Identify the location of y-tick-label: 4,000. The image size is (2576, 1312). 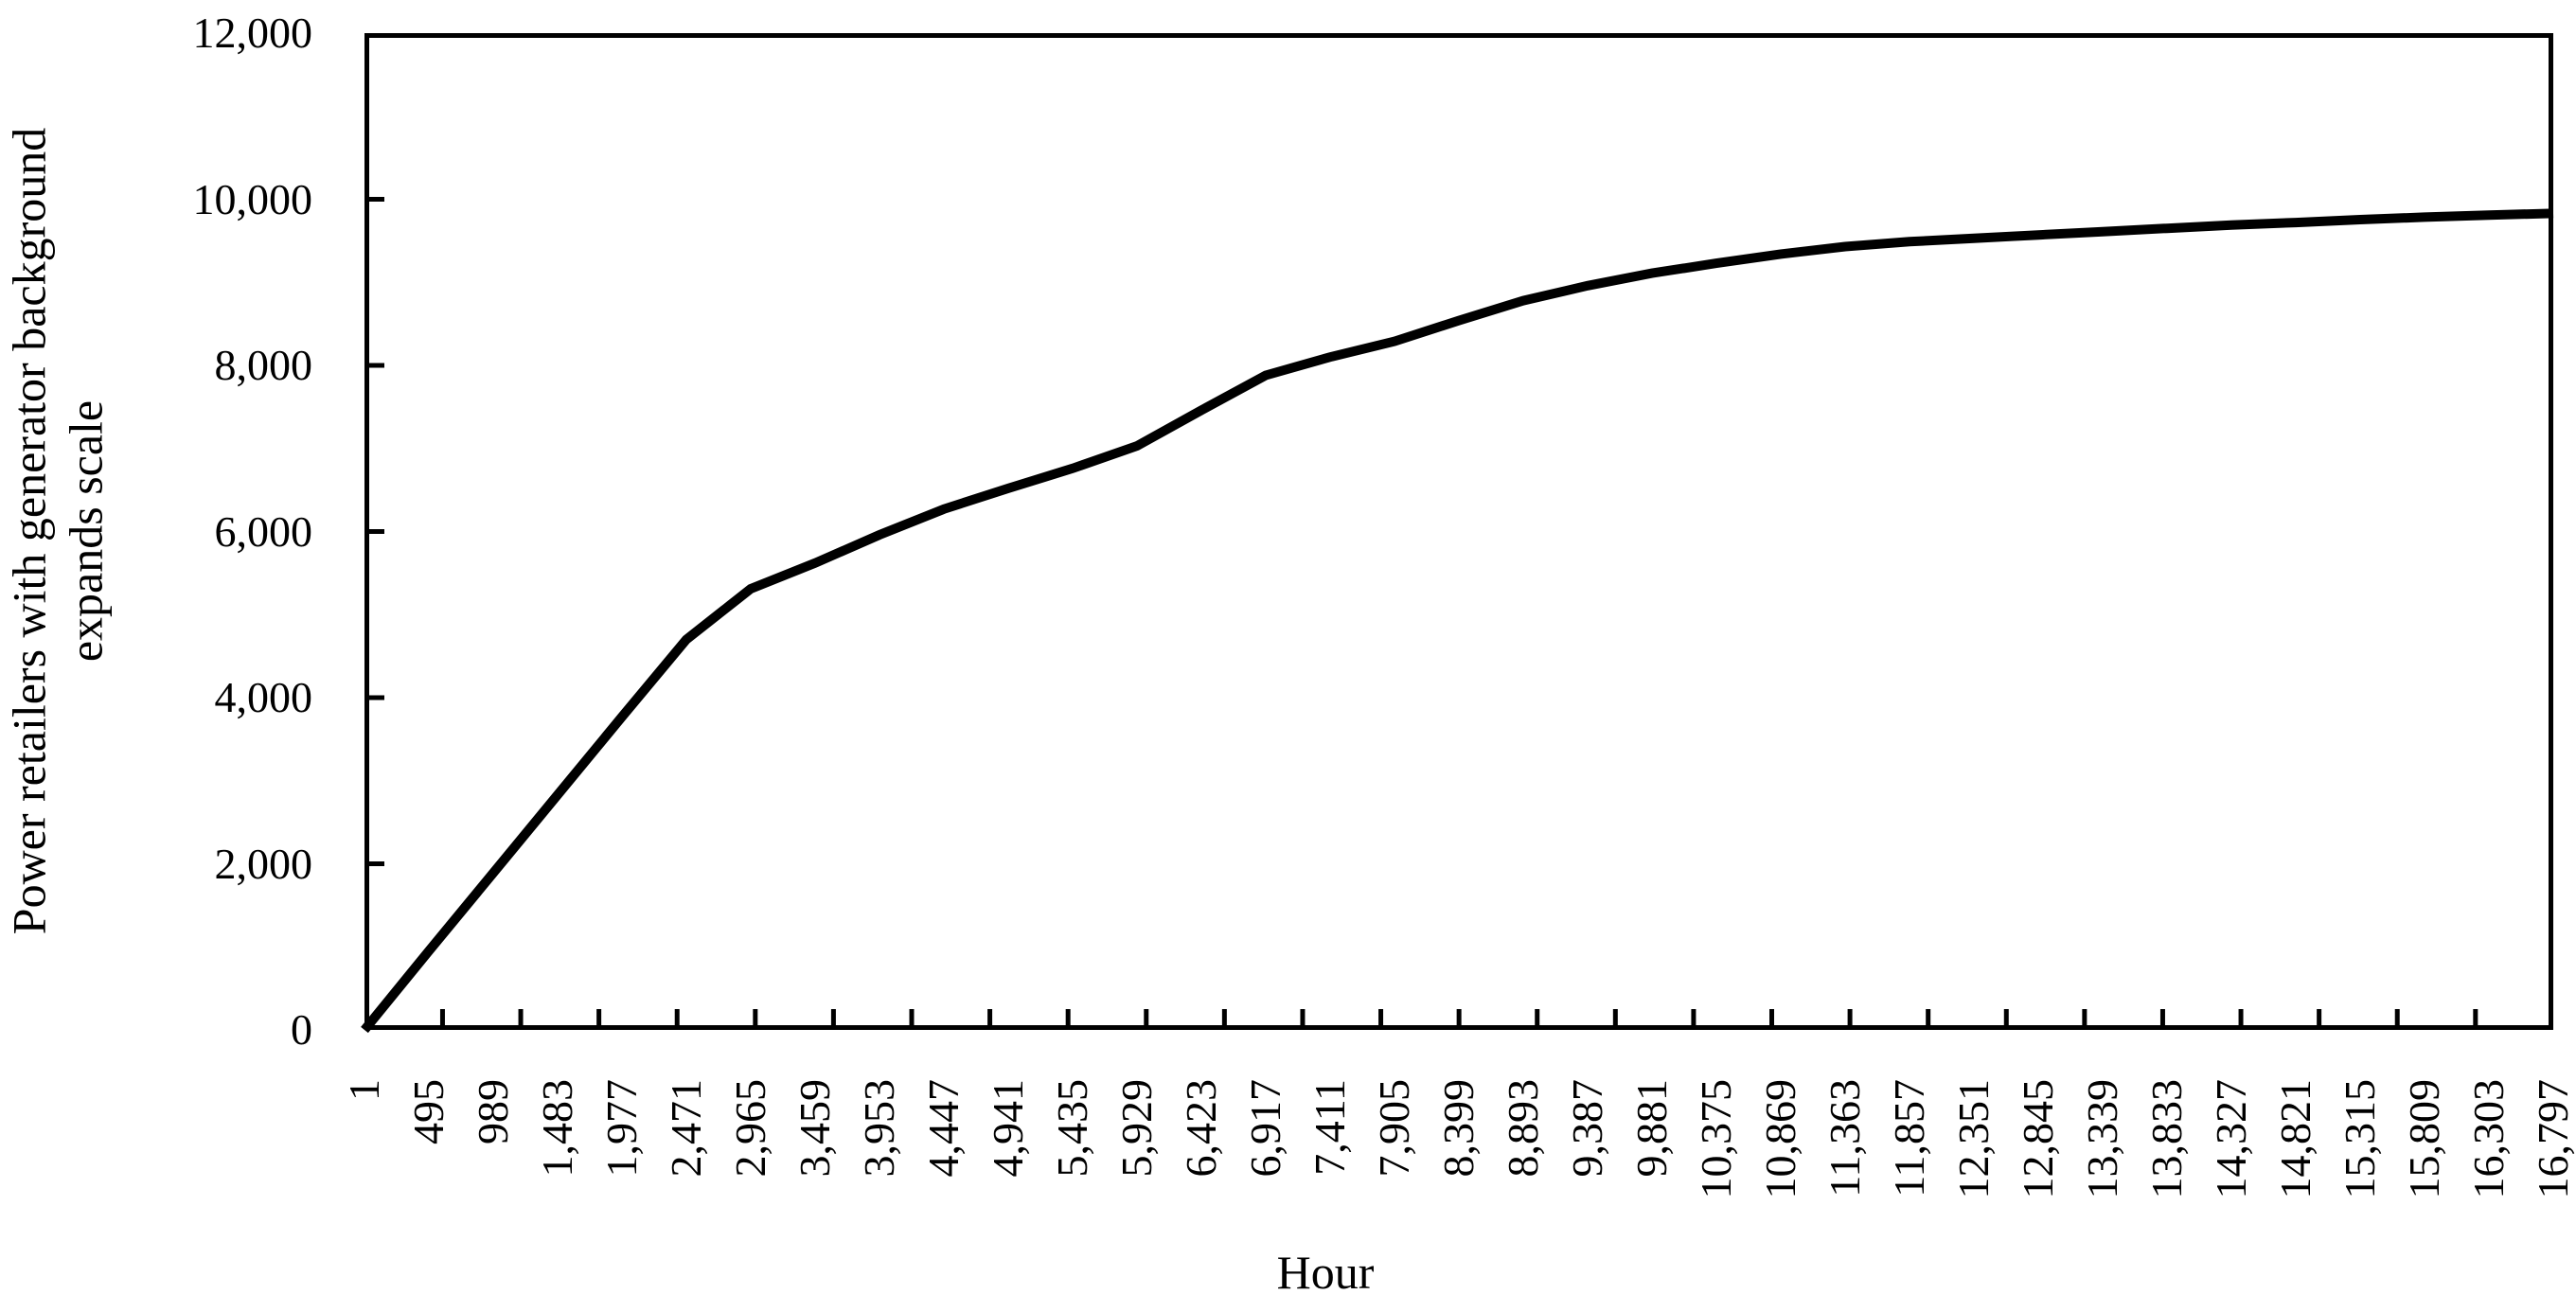
(264, 697).